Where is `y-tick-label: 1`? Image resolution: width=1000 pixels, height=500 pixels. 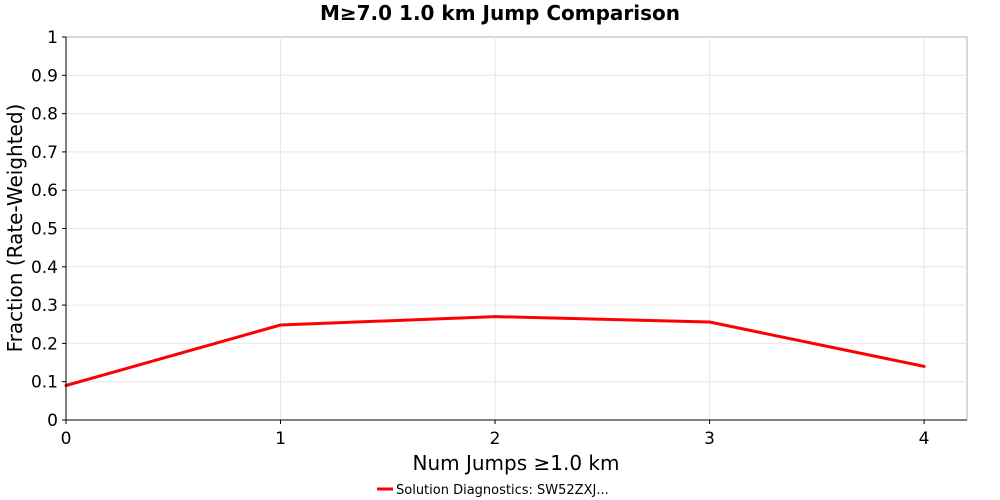
y-tick-label: 1 is located at coordinates (52, 38).